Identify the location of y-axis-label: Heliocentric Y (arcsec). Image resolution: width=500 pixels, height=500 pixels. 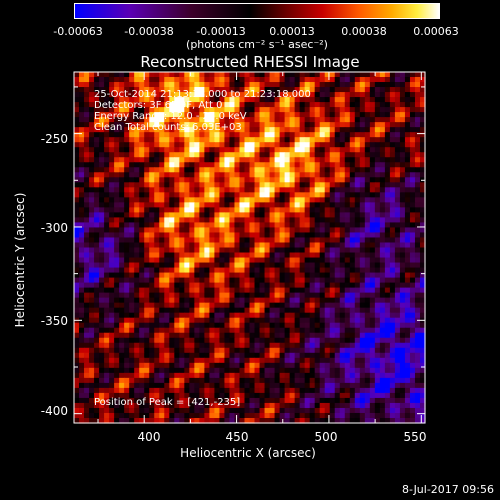
(20, 260).